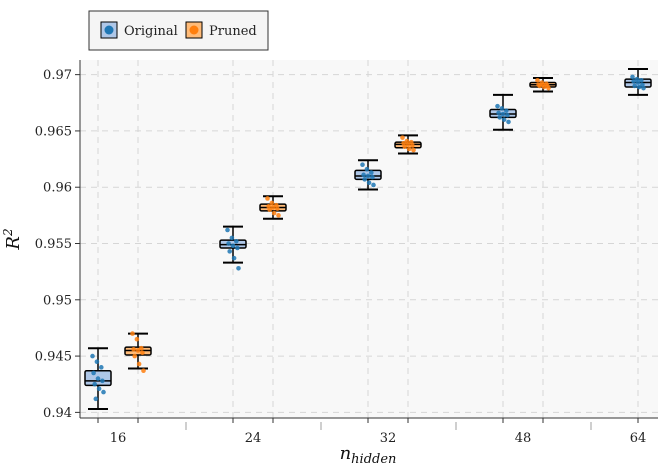  What do you see at coordinates (109, 30) in the screenshot?
I see `legend-marker-original` at bounding box center [109, 30].